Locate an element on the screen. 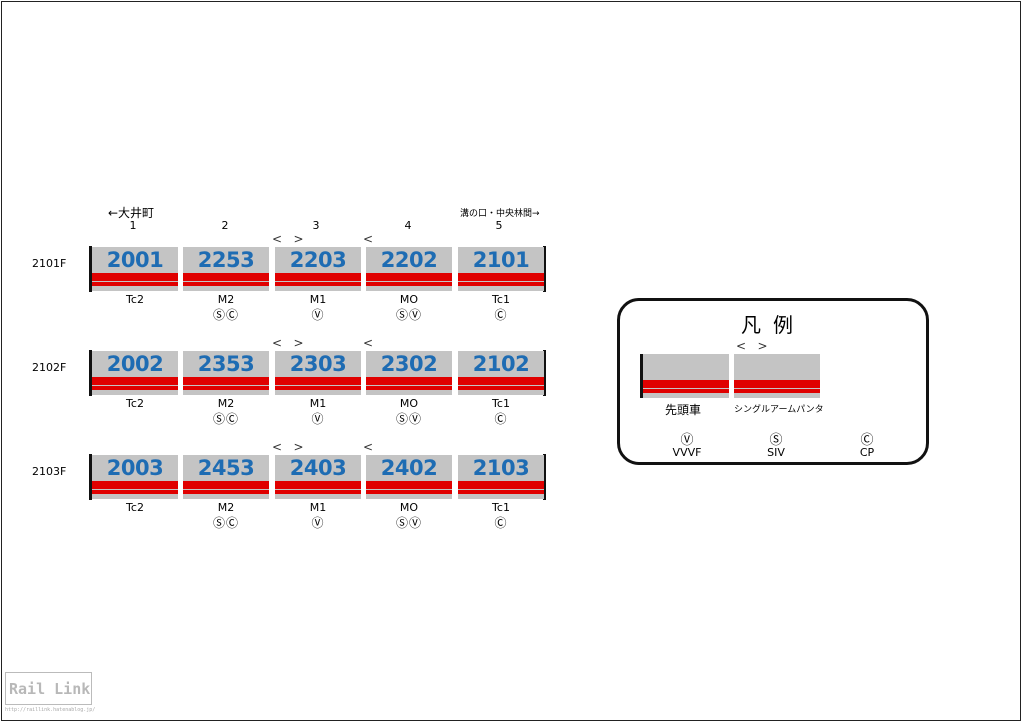 The image size is (1024, 725). car-number: 2202 is located at coordinates (409, 260).